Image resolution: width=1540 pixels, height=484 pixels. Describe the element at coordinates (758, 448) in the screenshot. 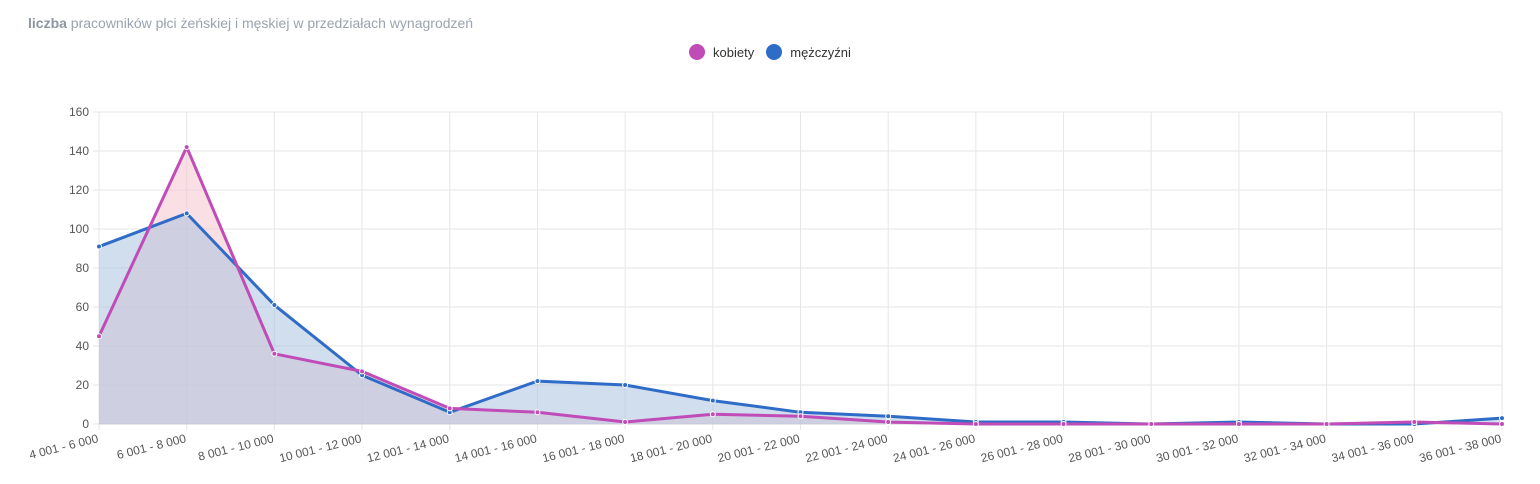

I see `x-tick-label: 20 001 - 22 000` at that location.